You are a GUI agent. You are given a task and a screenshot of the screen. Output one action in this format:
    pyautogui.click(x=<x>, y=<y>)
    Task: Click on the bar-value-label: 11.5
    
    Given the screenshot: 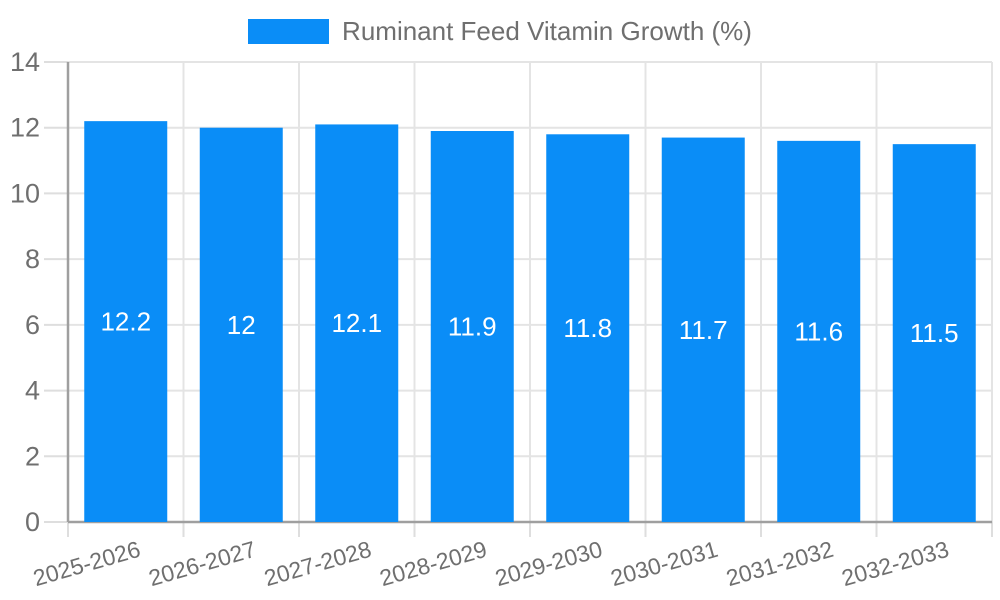 What is the action you would take?
    pyautogui.click(x=934, y=333)
    